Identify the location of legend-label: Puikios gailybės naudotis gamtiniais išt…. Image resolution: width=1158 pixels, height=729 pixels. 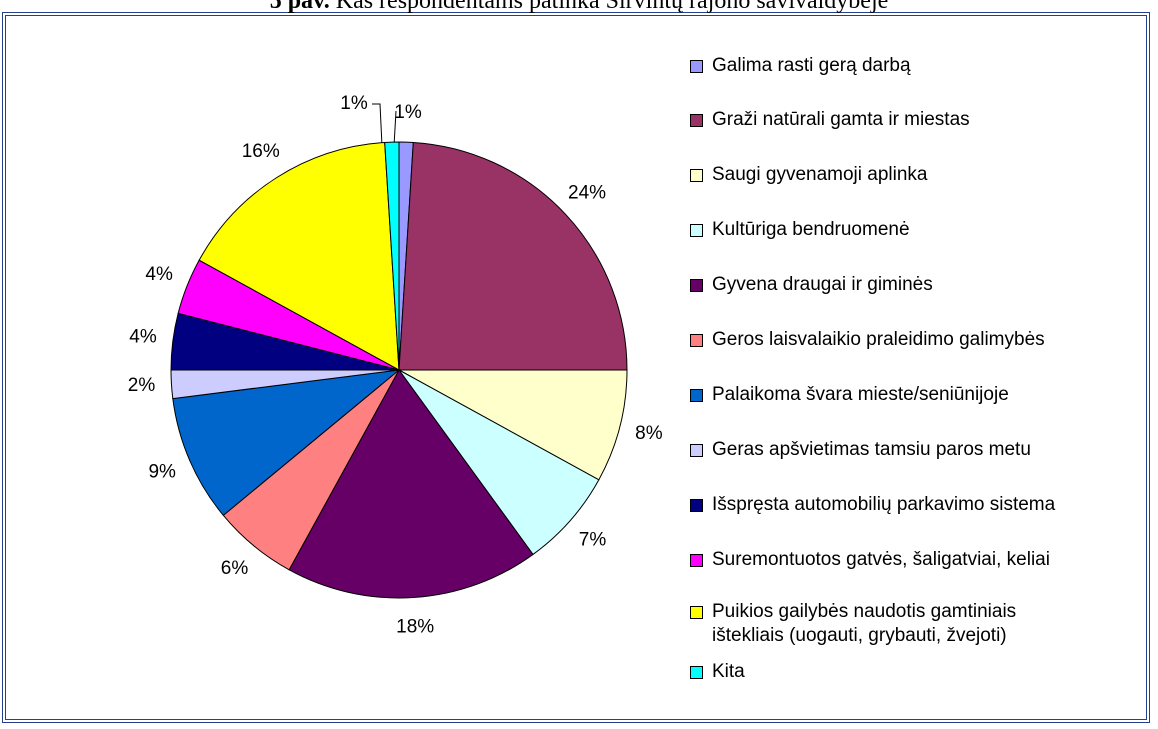
(864, 623).